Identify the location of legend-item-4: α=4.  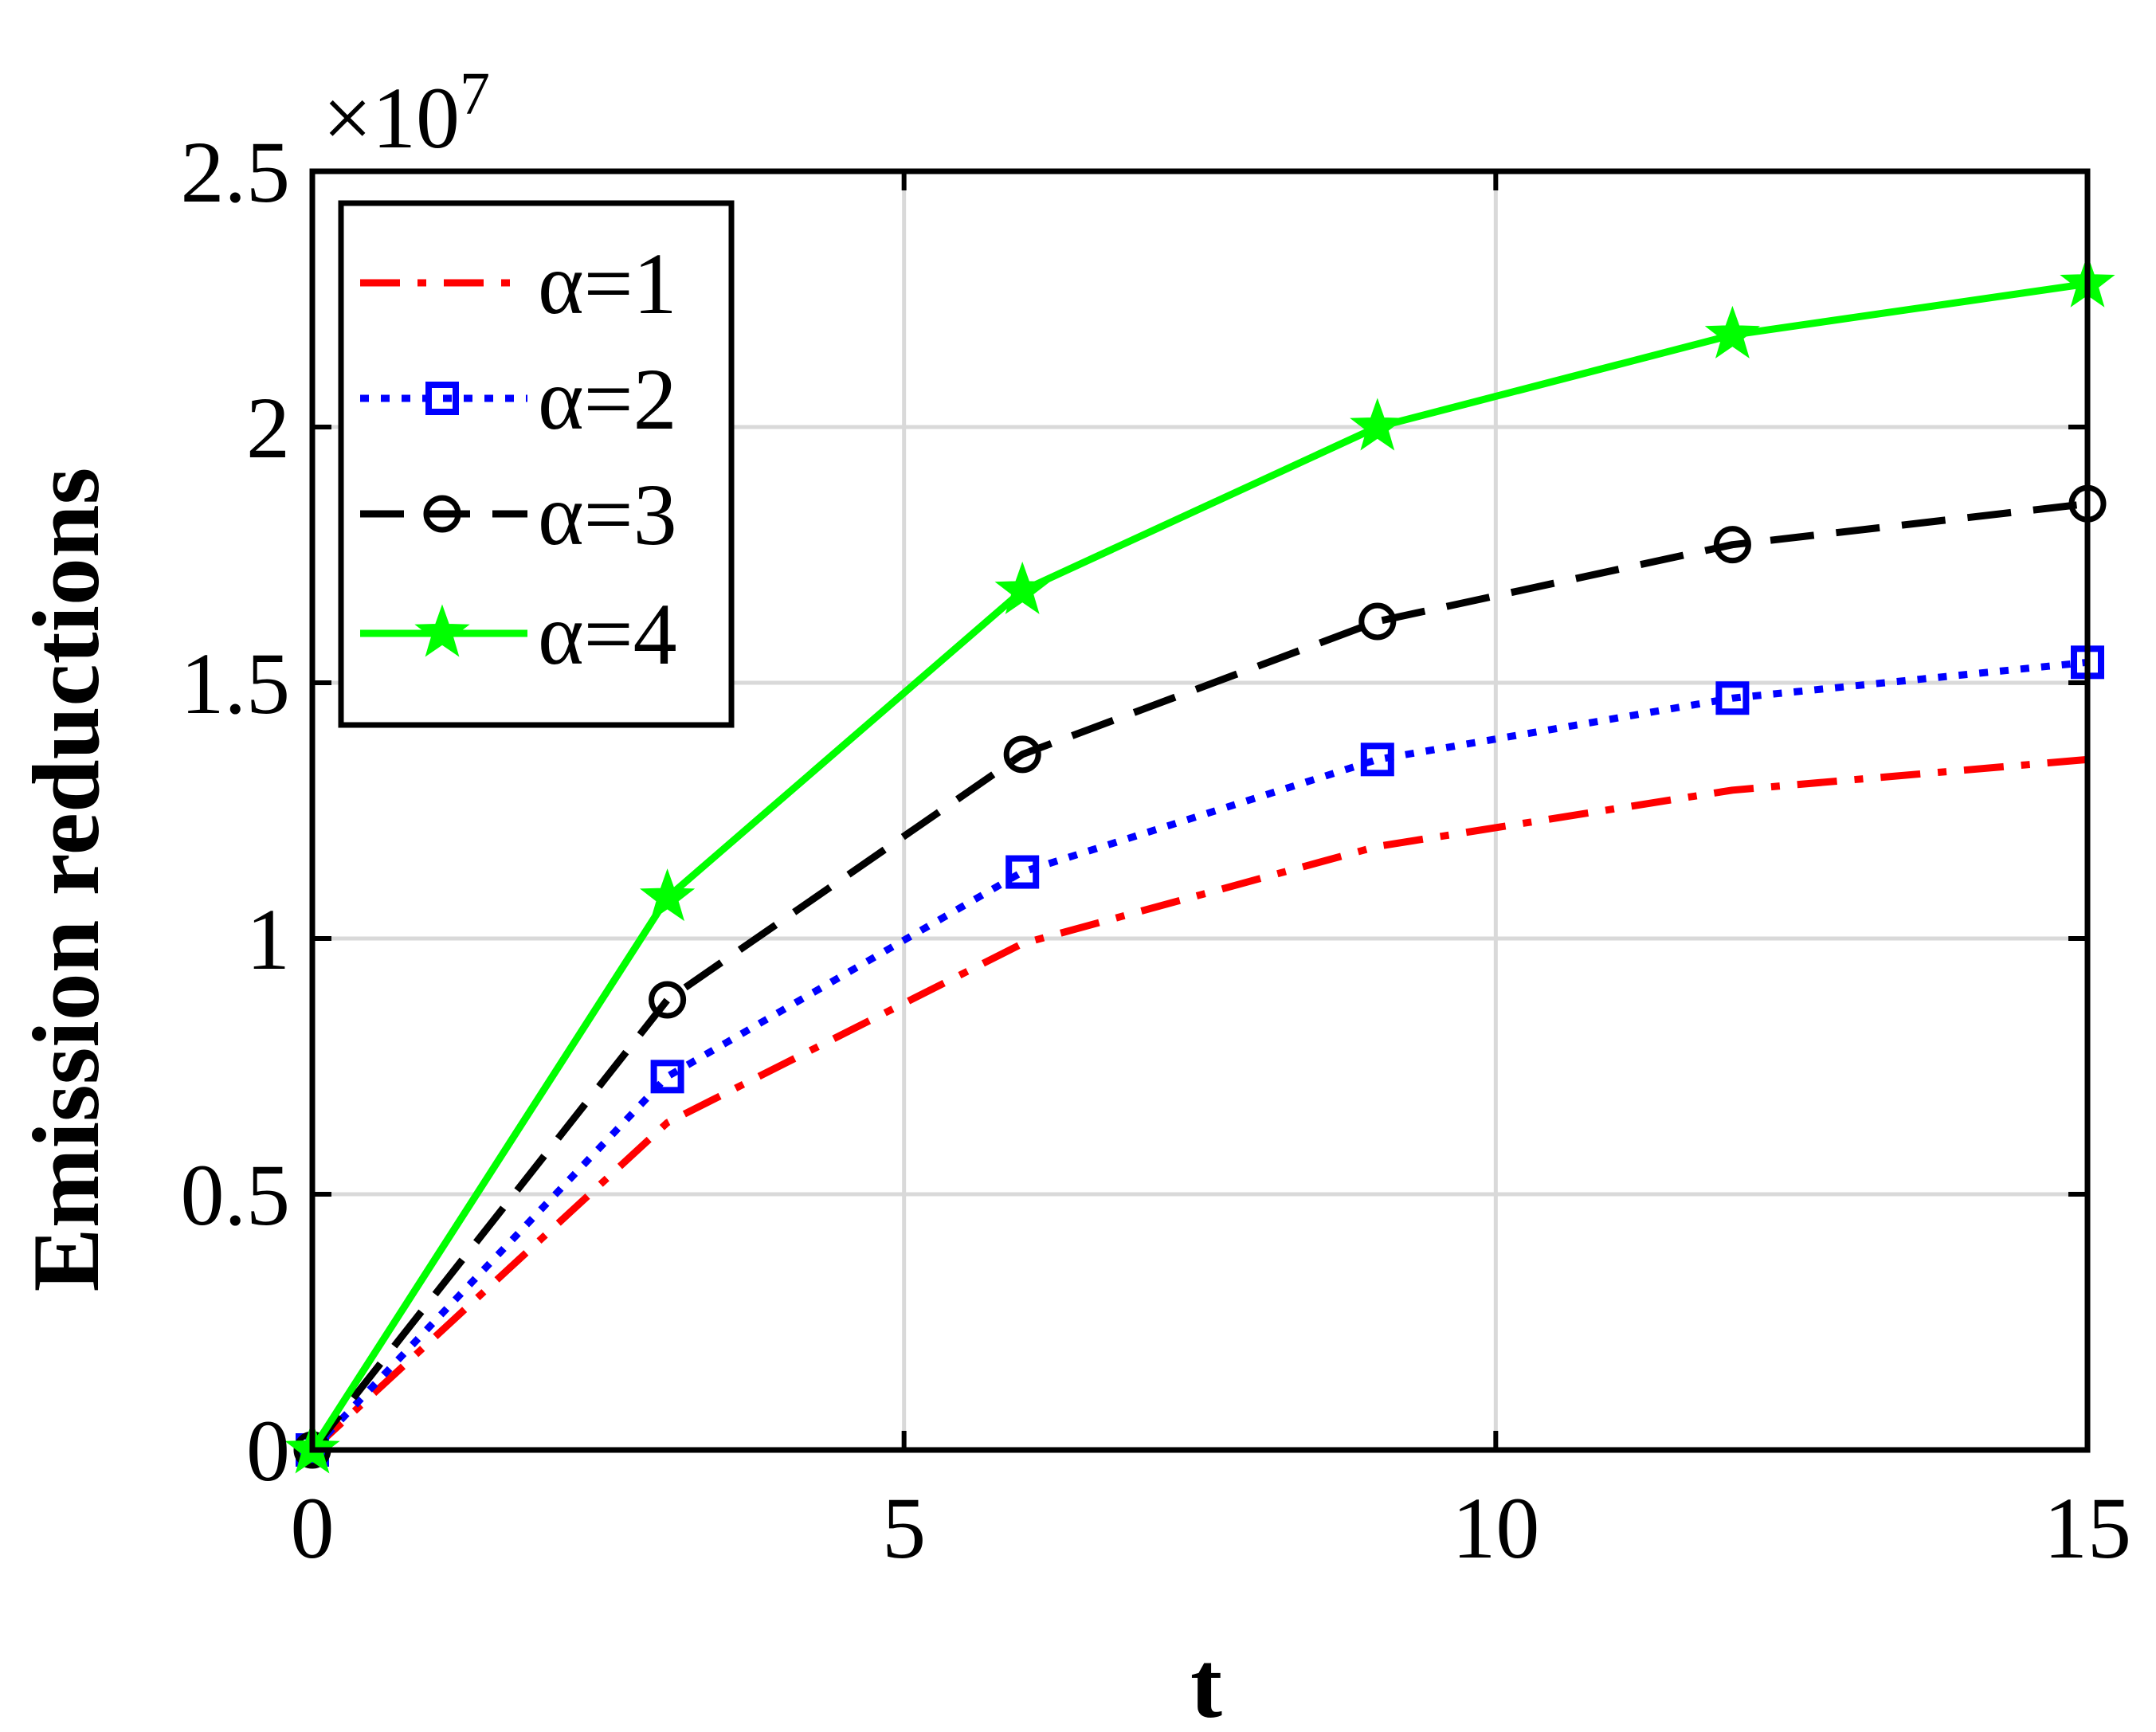
(518, 634).